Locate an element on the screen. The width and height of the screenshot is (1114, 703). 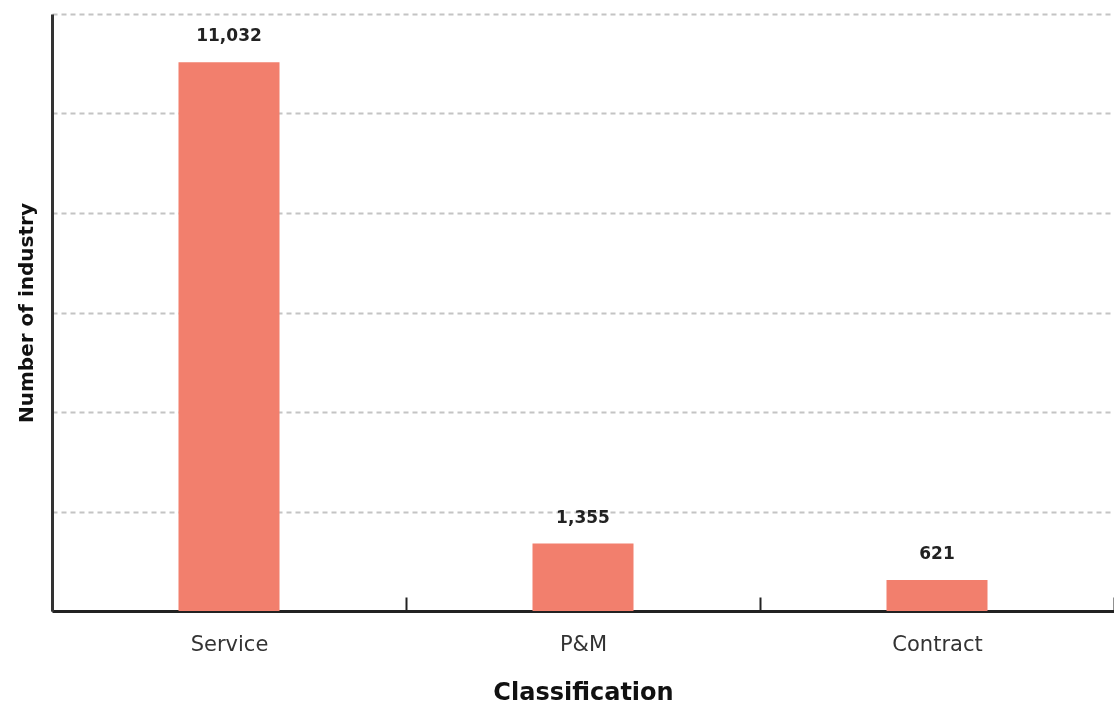
y-axis-title: Number of industry is located at coordinates (25, 313).